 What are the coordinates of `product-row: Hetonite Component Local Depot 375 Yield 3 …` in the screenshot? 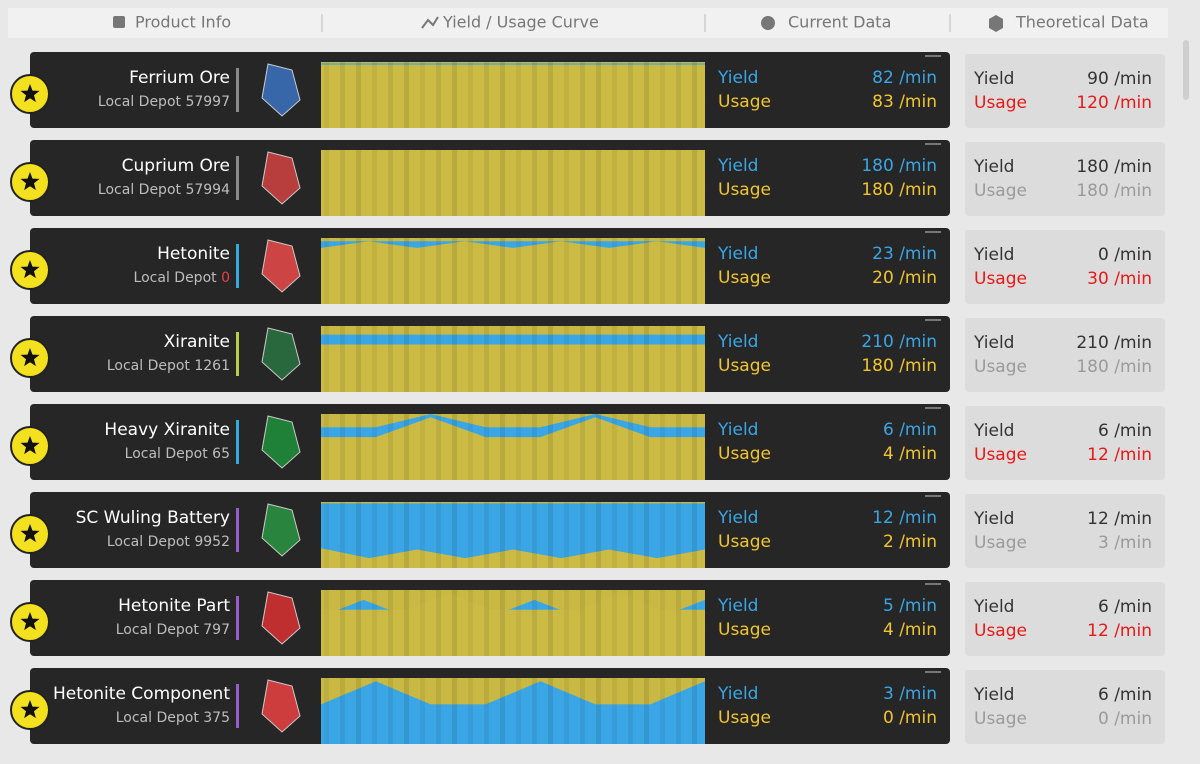 It's located at (587, 706).